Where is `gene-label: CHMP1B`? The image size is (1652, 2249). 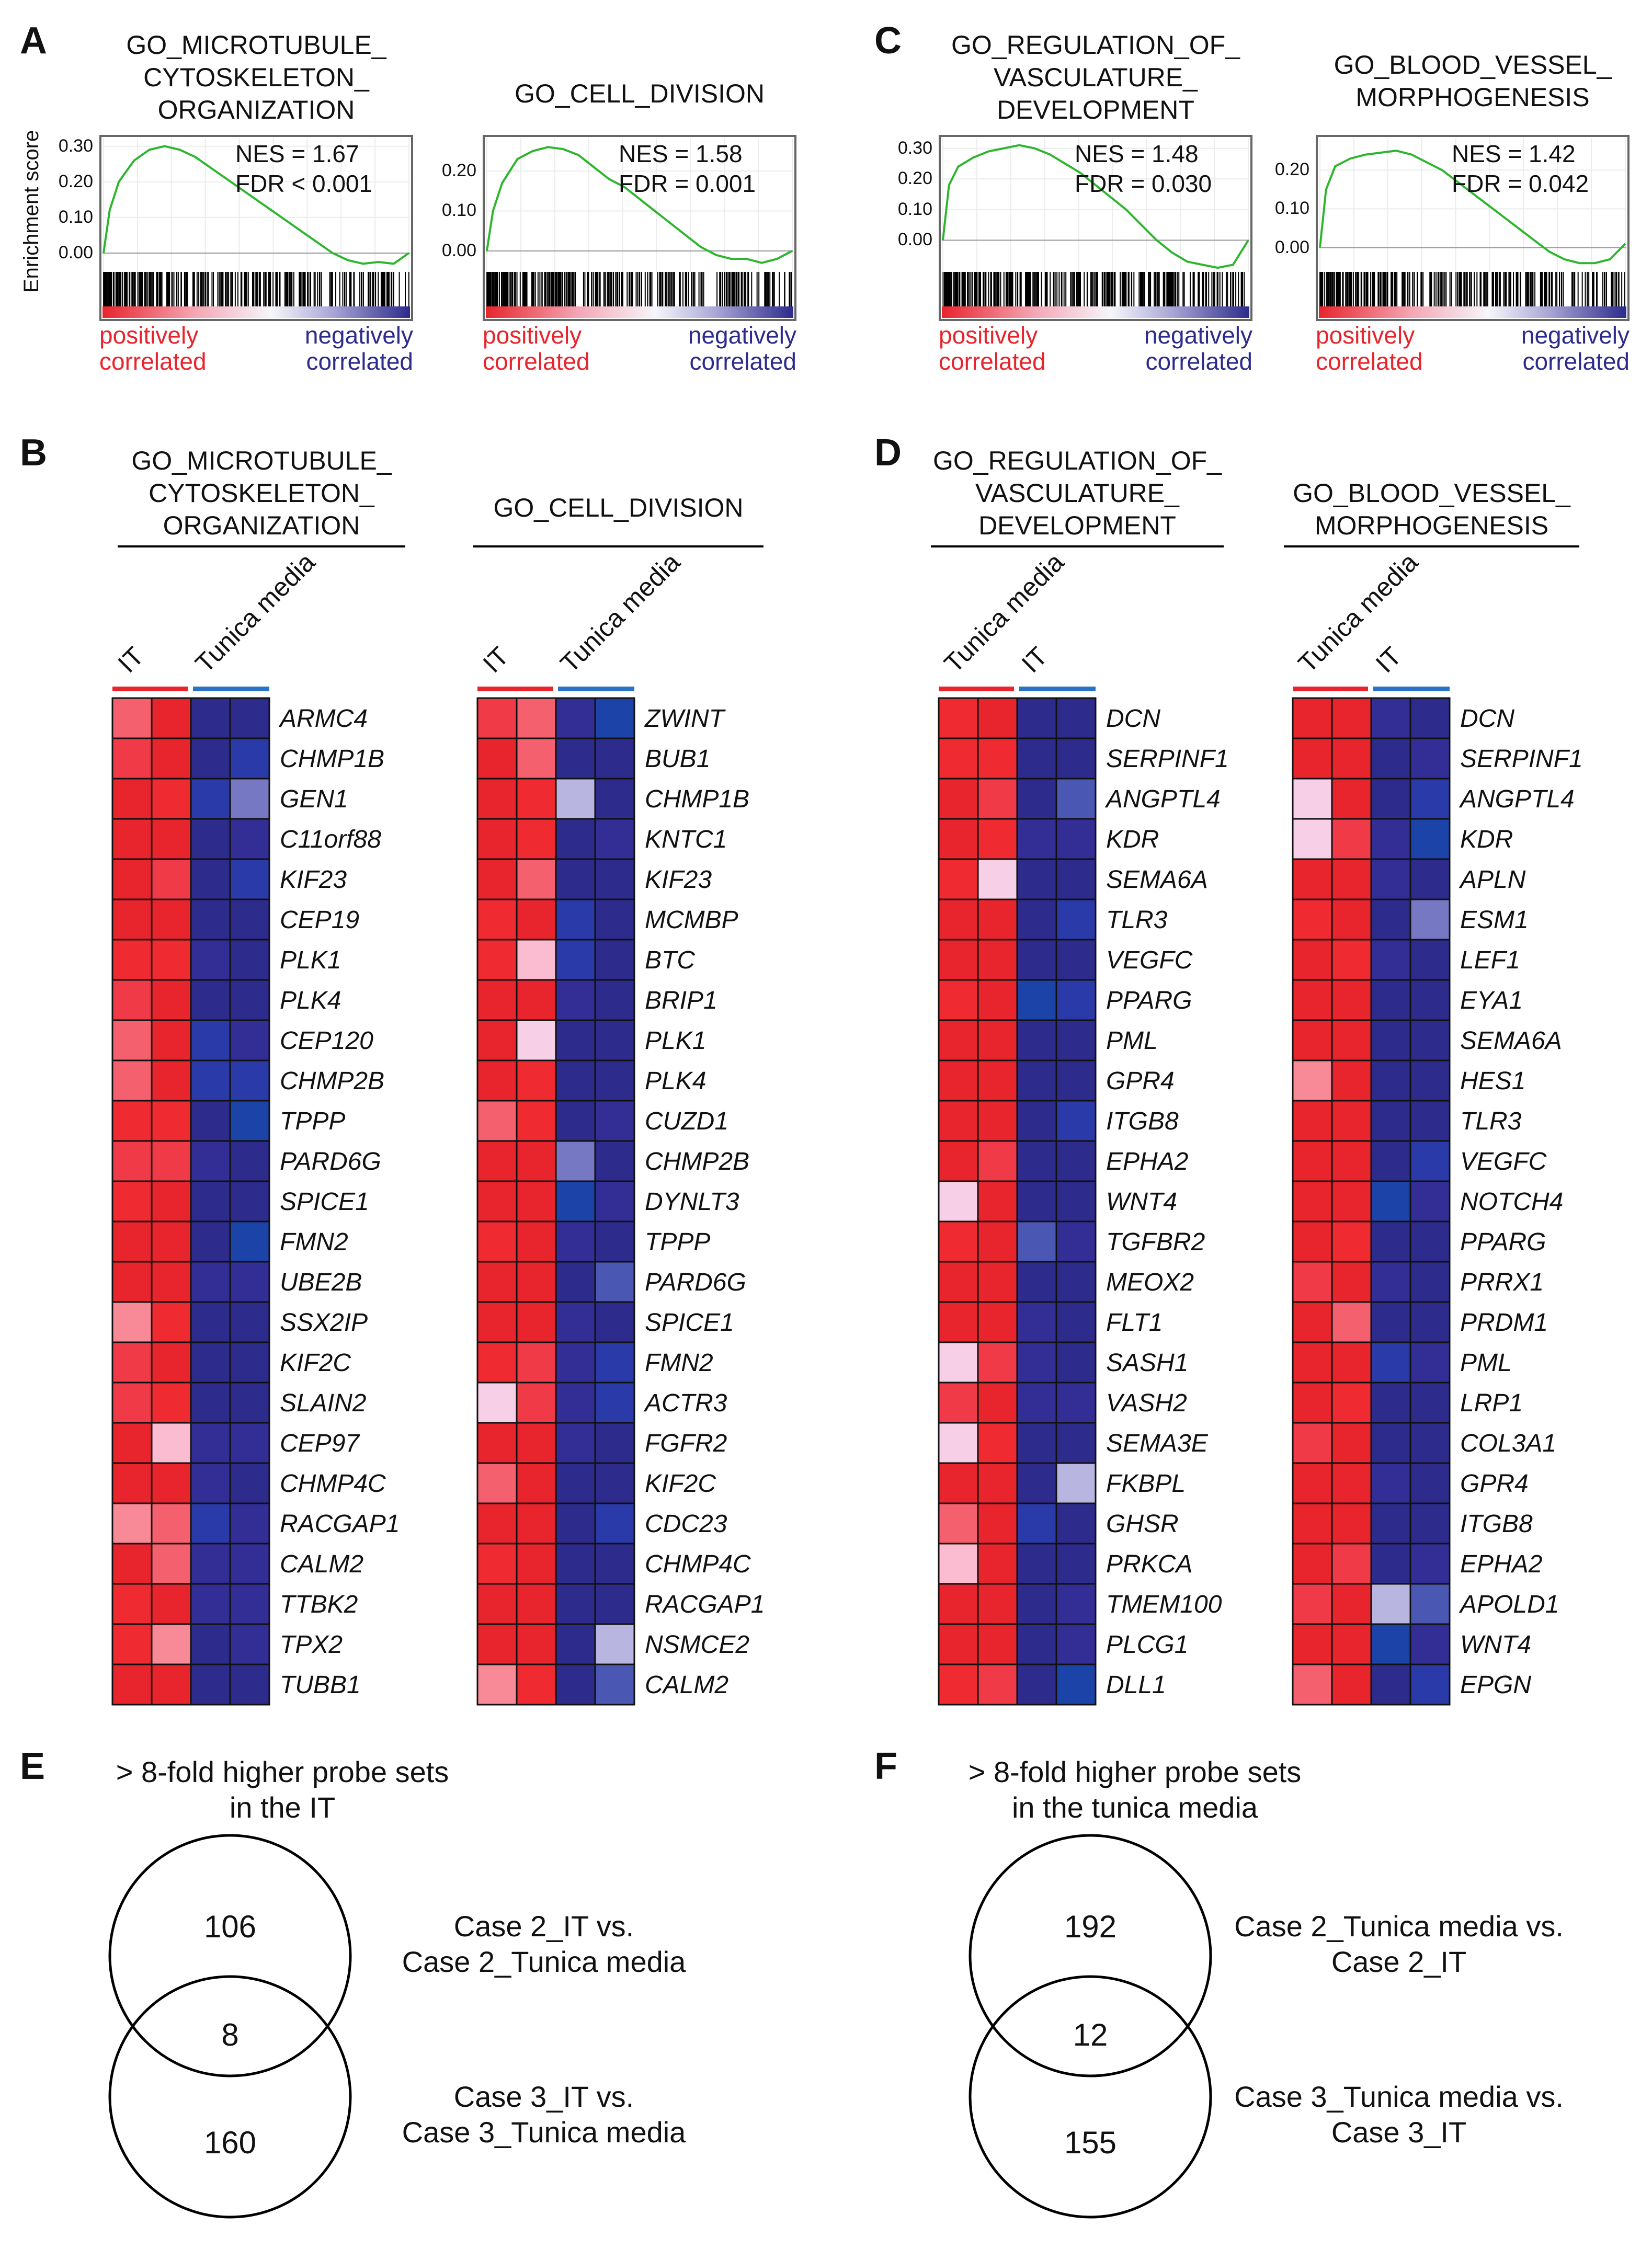 gene-label: CHMP1B is located at coordinates (332, 759).